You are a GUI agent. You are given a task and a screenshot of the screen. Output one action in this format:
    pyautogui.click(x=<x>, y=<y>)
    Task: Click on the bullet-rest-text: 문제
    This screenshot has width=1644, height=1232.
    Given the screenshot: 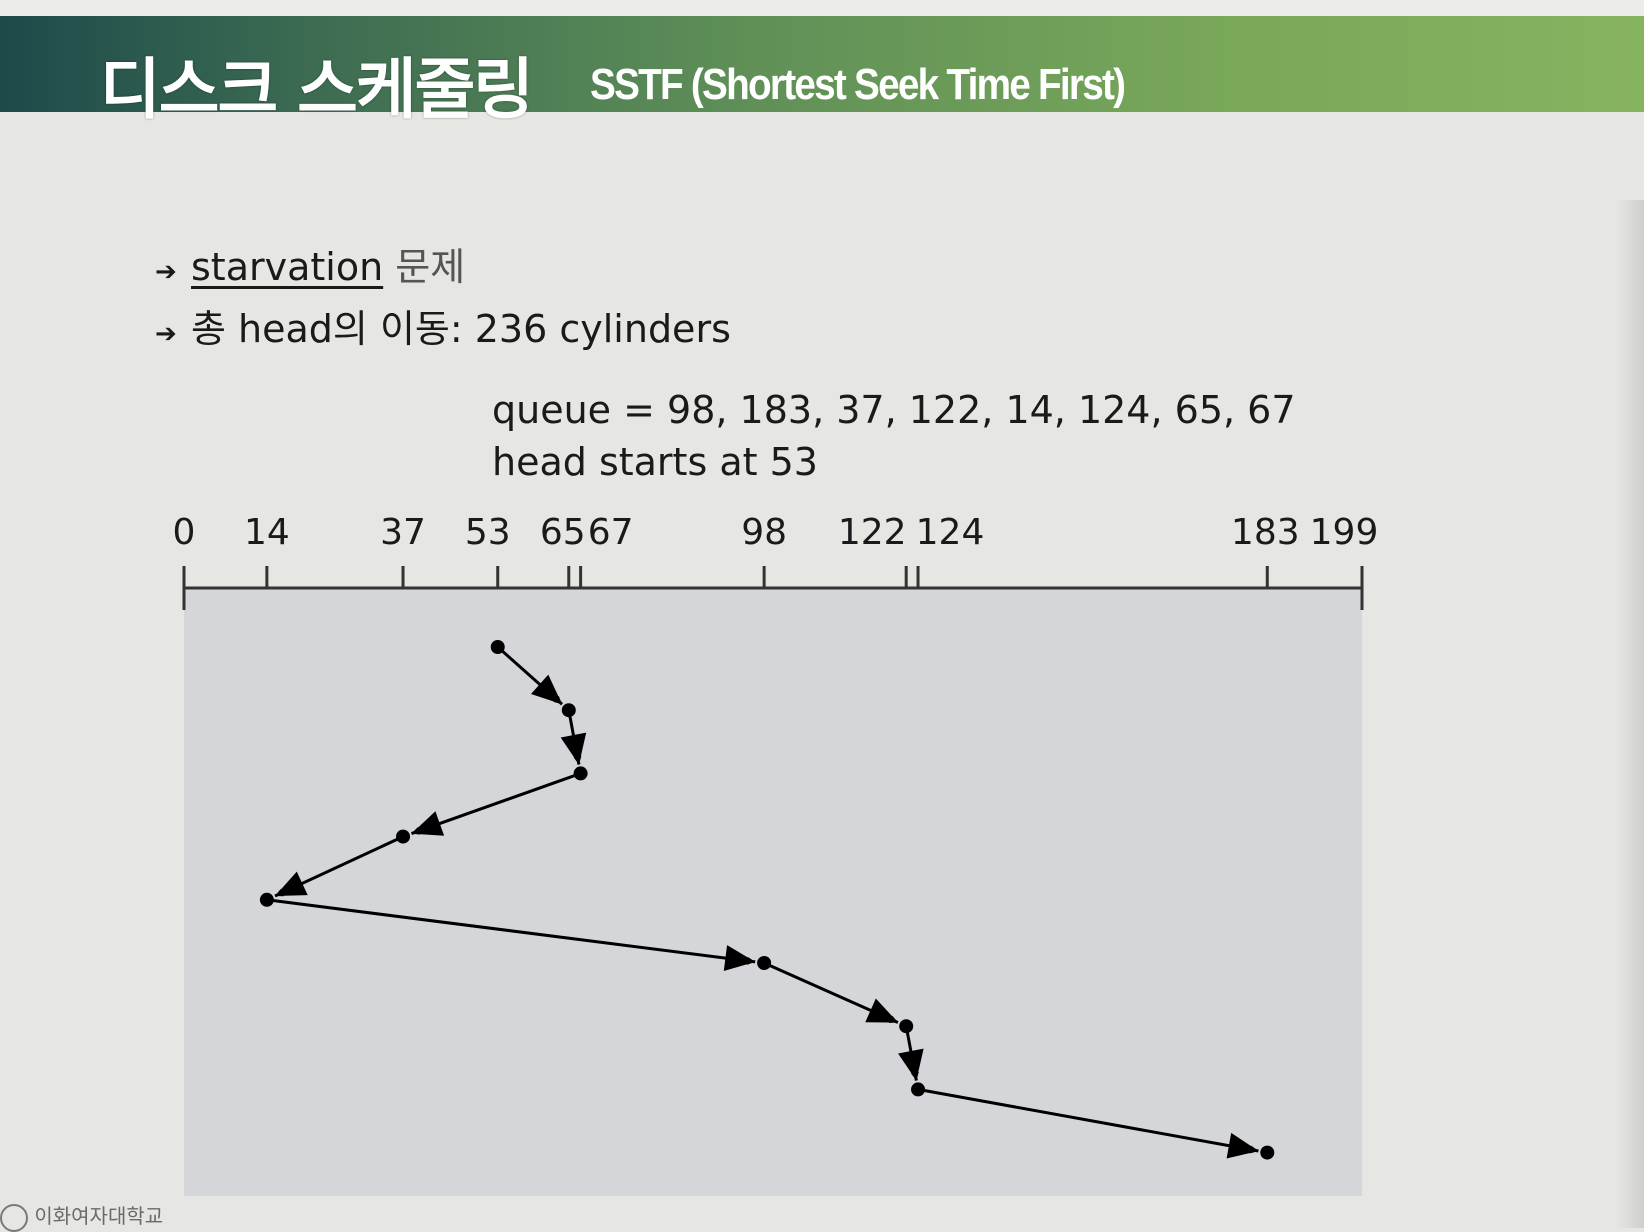 What is the action you would take?
    pyautogui.click(x=430, y=267)
    